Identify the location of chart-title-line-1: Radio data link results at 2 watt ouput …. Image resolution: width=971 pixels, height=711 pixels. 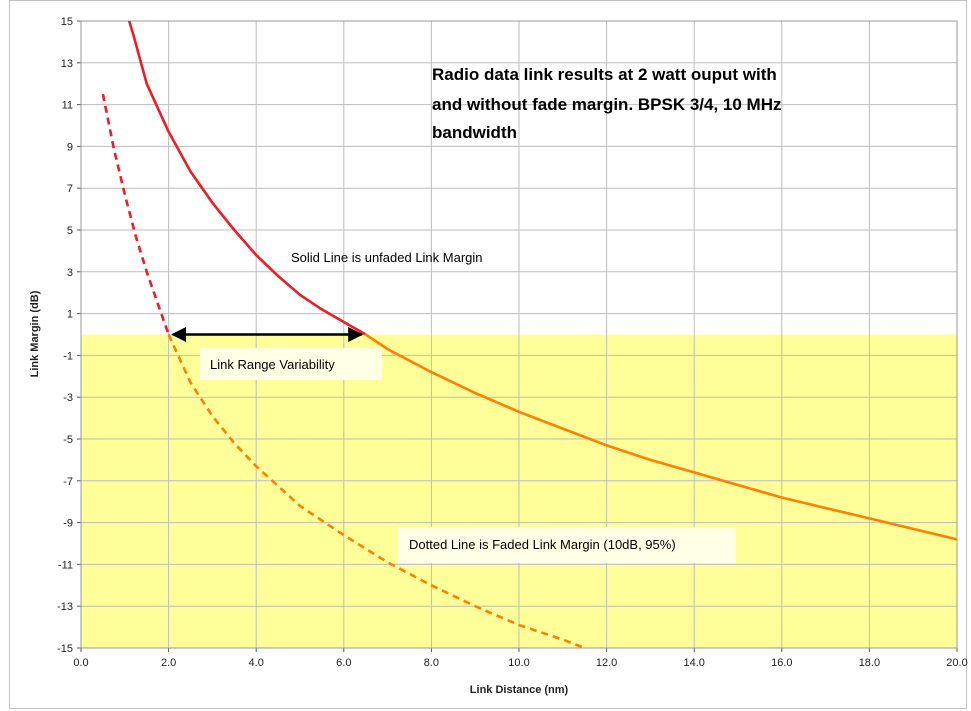
(604, 74).